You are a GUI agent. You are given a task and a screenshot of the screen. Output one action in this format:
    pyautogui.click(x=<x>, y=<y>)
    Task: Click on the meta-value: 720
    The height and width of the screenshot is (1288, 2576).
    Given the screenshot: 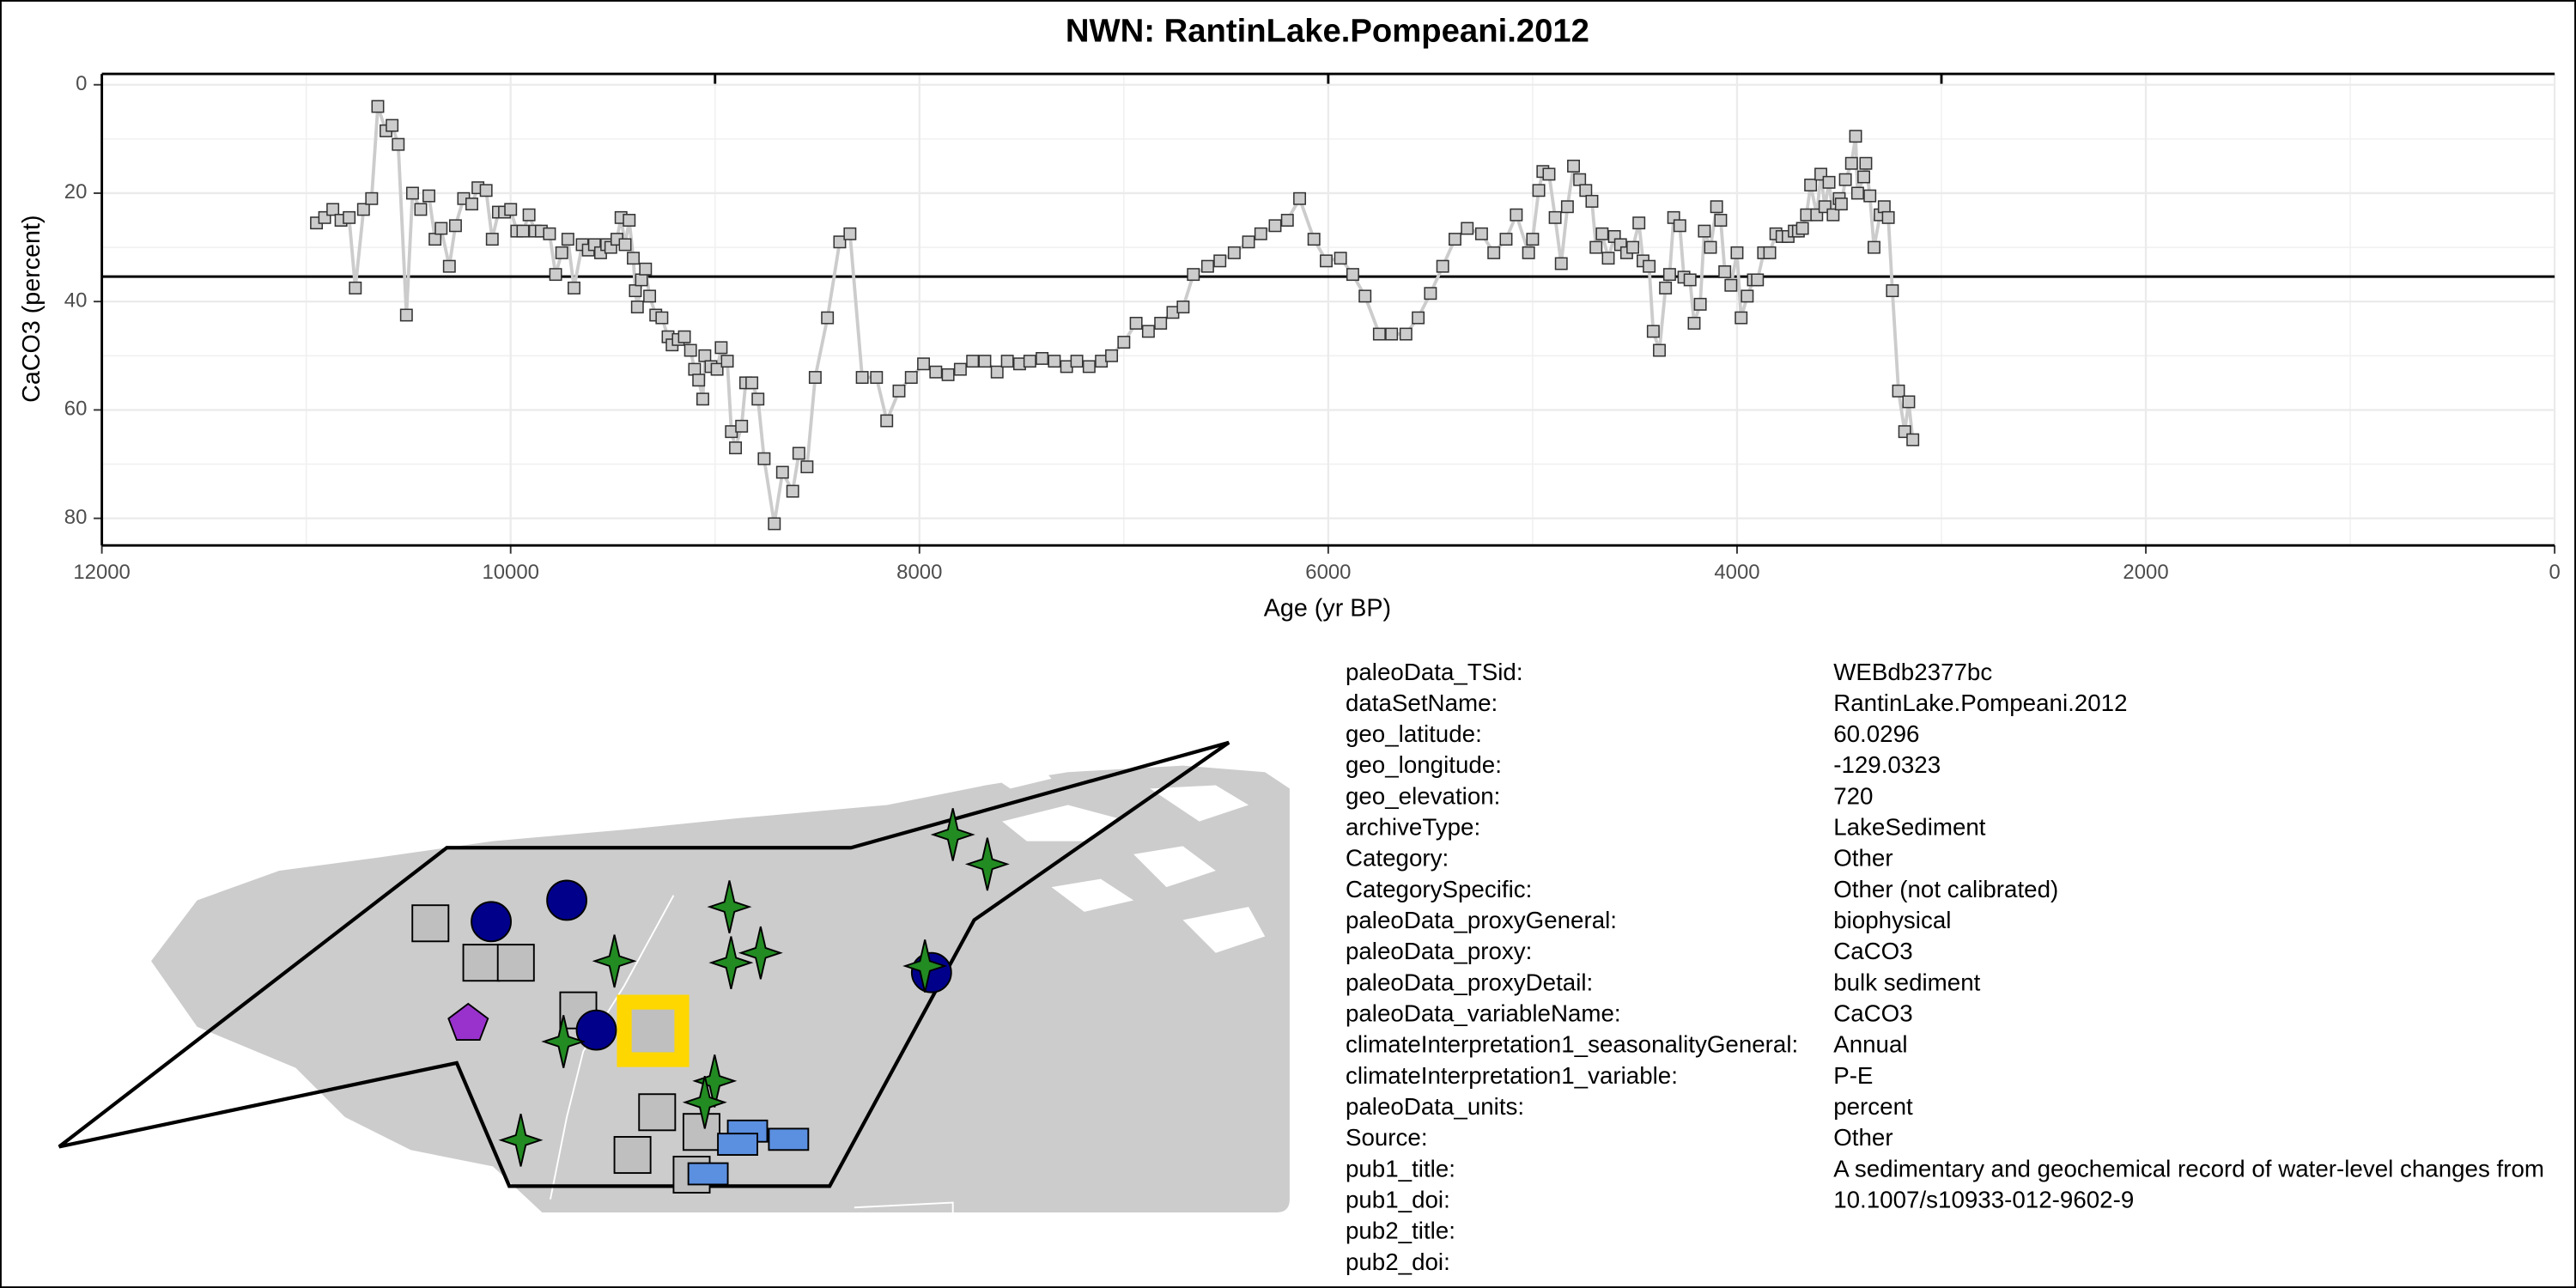 What is the action you would take?
    pyautogui.click(x=1853, y=795)
    